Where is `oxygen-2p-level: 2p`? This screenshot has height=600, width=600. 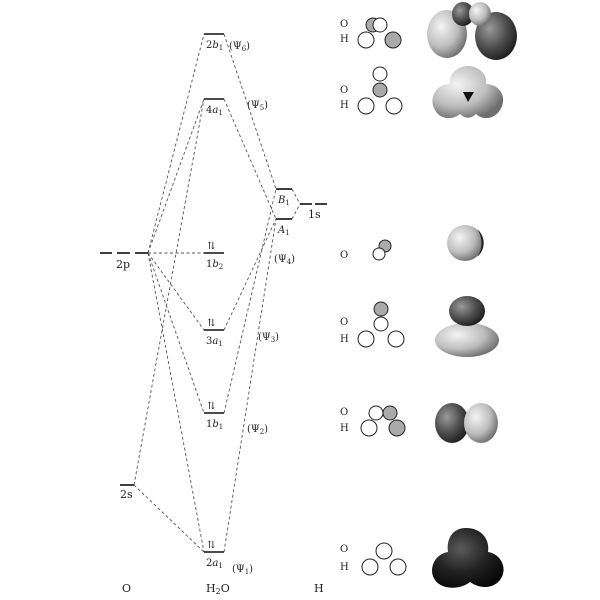
oxygen-2p-level: 2p is located at coordinates (124, 261).